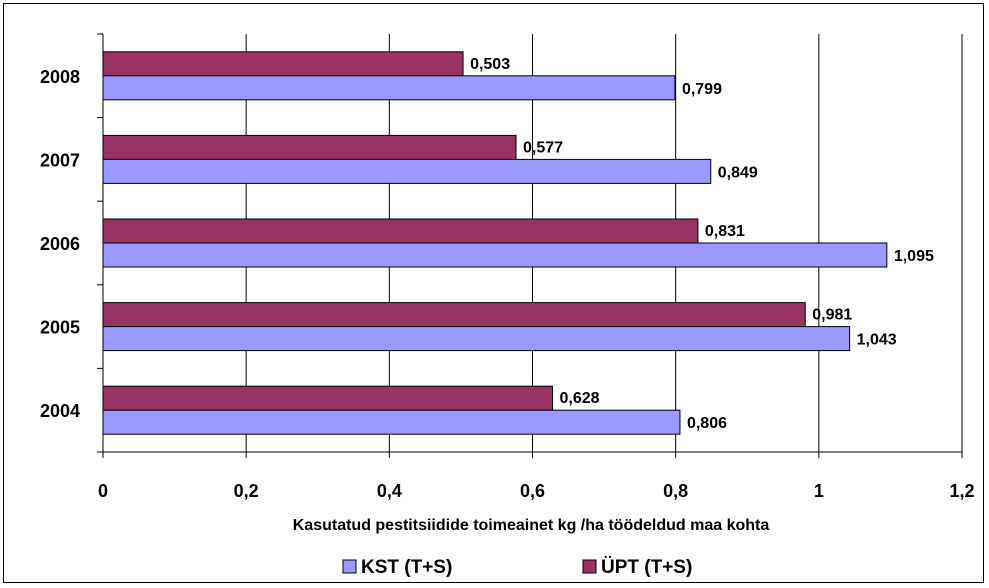  What do you see at coordinates (702, 89) in the screenshot?
I see `data-label-kst: 0,799` at bounding box center [702, 89].